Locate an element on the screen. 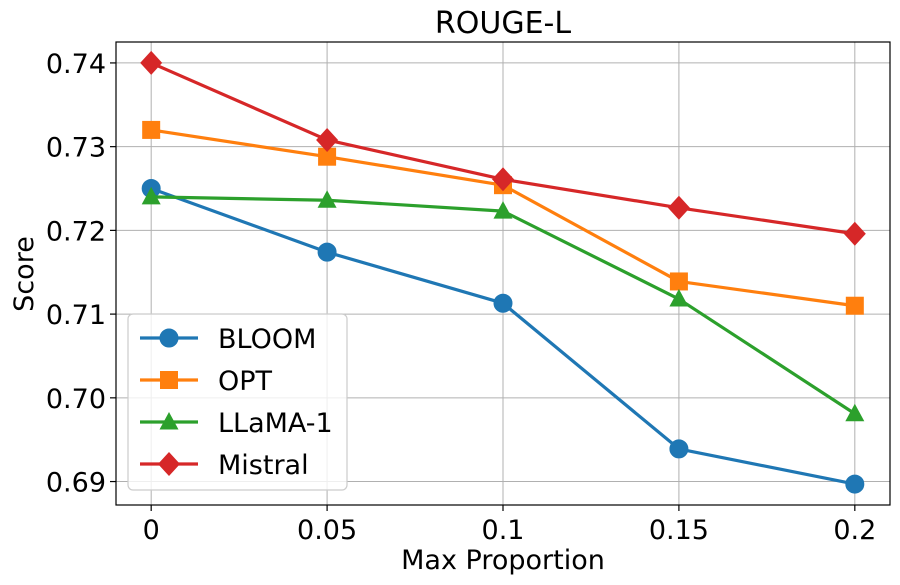 The width and height of the screenshot is (900, 585). x-tick-label: 0 is located at coordinates (151, 530).